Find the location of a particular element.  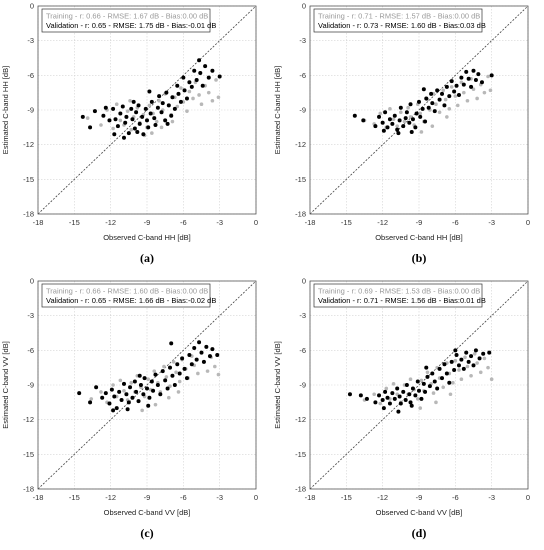

x-tick-label: -3 is located at coordinates (219, 497).